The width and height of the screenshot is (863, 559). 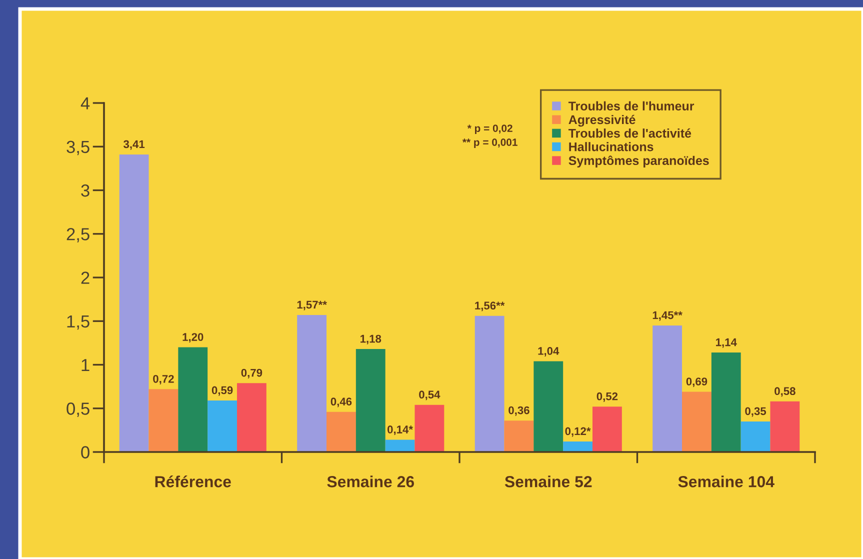 What do you see at coordinates (578, 432) in the screenshot?
I see `data-label: 0,12*` at bounding box center [578, 432].